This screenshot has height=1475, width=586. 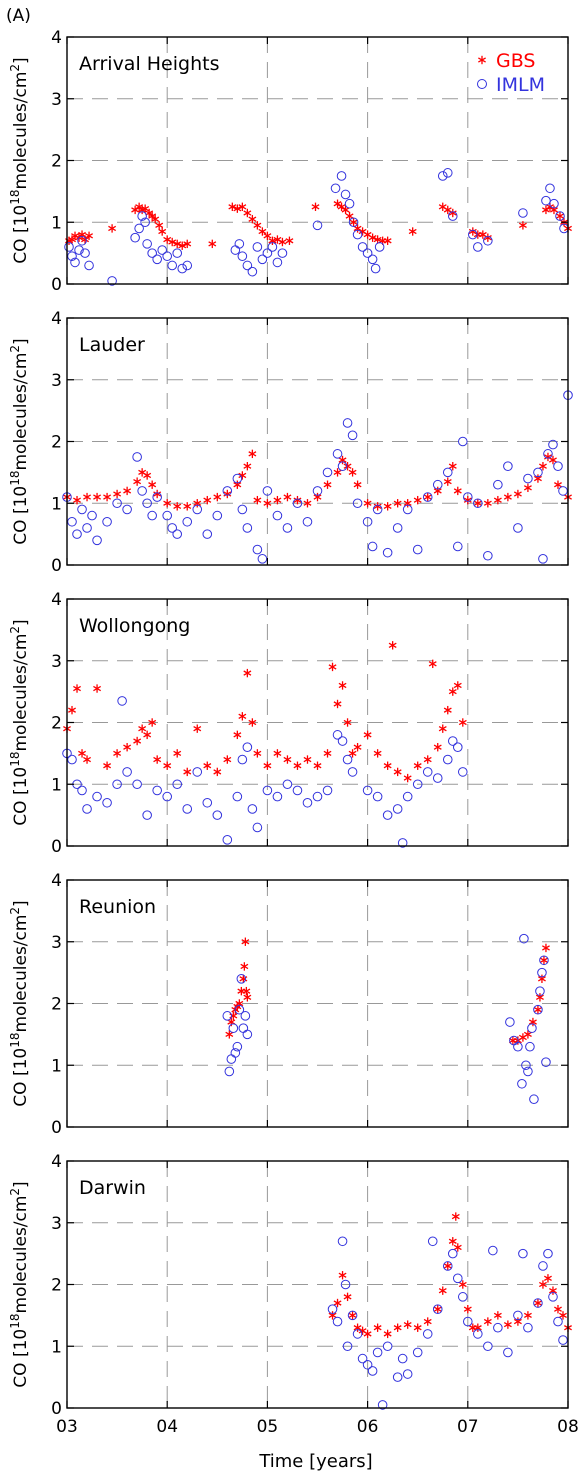 I want to click on x-tick-label: 04, so click(x=167, y=1427).